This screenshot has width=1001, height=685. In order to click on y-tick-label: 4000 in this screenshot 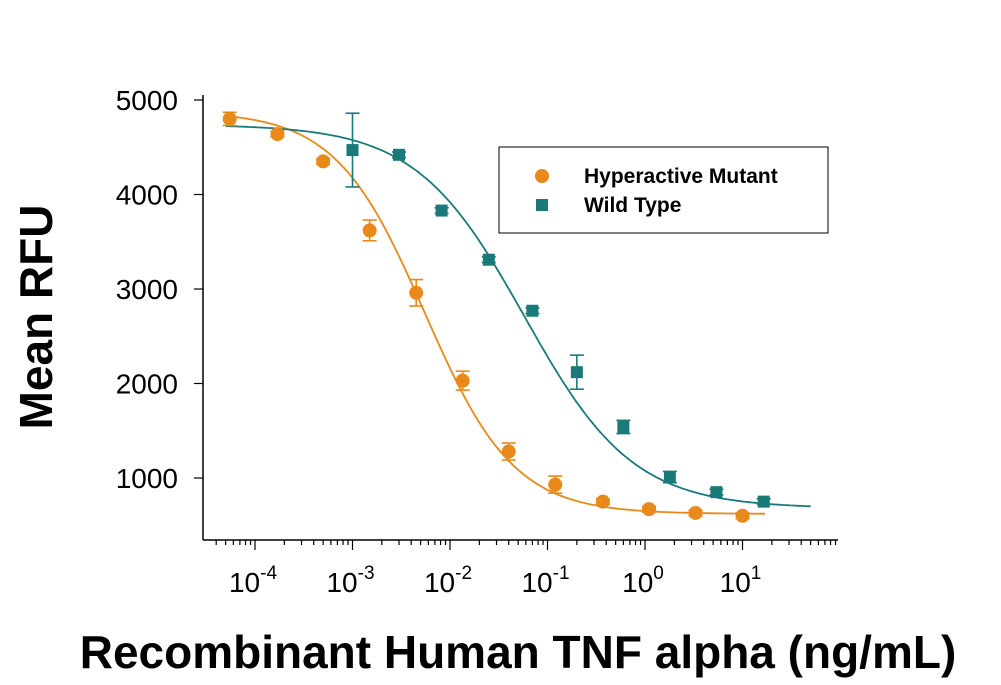, I will do `click(147, 195)`.